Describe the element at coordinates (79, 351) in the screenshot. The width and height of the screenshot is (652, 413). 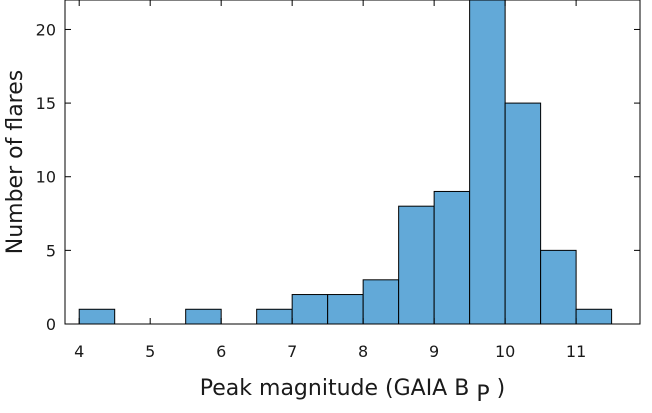
I see `x-tick-label: 4` at that location.